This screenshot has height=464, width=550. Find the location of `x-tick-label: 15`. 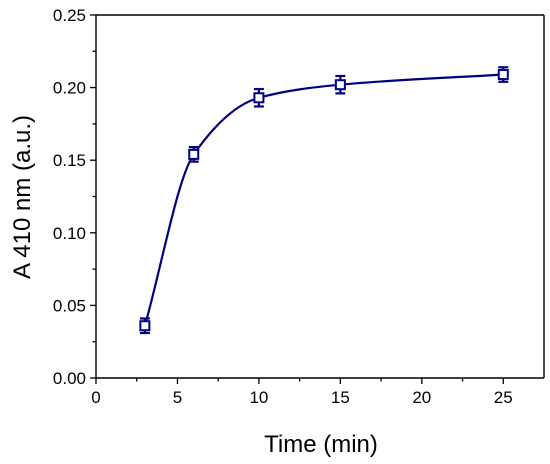

x-tick-label: 15 is located at coordinates (340, 397).